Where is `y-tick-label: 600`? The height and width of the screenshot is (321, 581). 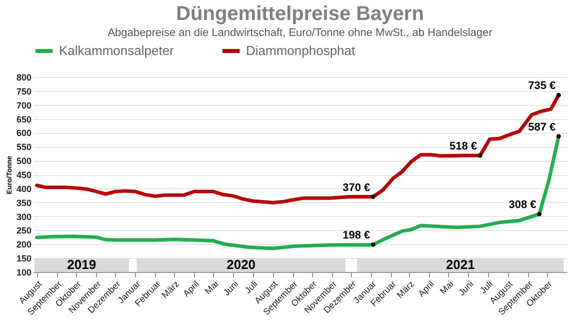 y-tick-label: 600 is located at coordinates (24, 133).